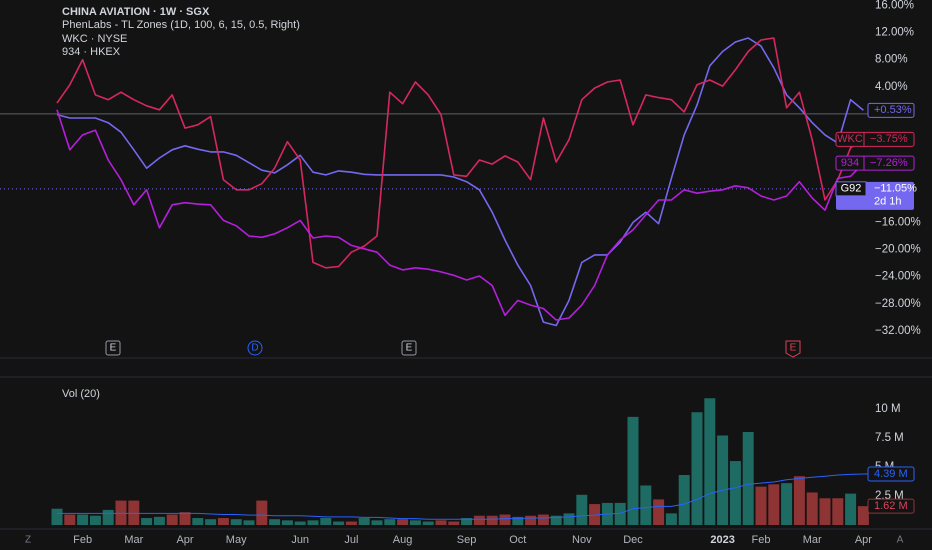 The height and width of the screenshot is (550, 932). What do you see at coordinates (351, 540) in the screenshot?
I see `x-tick-label: Jul` at bounding box center [351, 540].